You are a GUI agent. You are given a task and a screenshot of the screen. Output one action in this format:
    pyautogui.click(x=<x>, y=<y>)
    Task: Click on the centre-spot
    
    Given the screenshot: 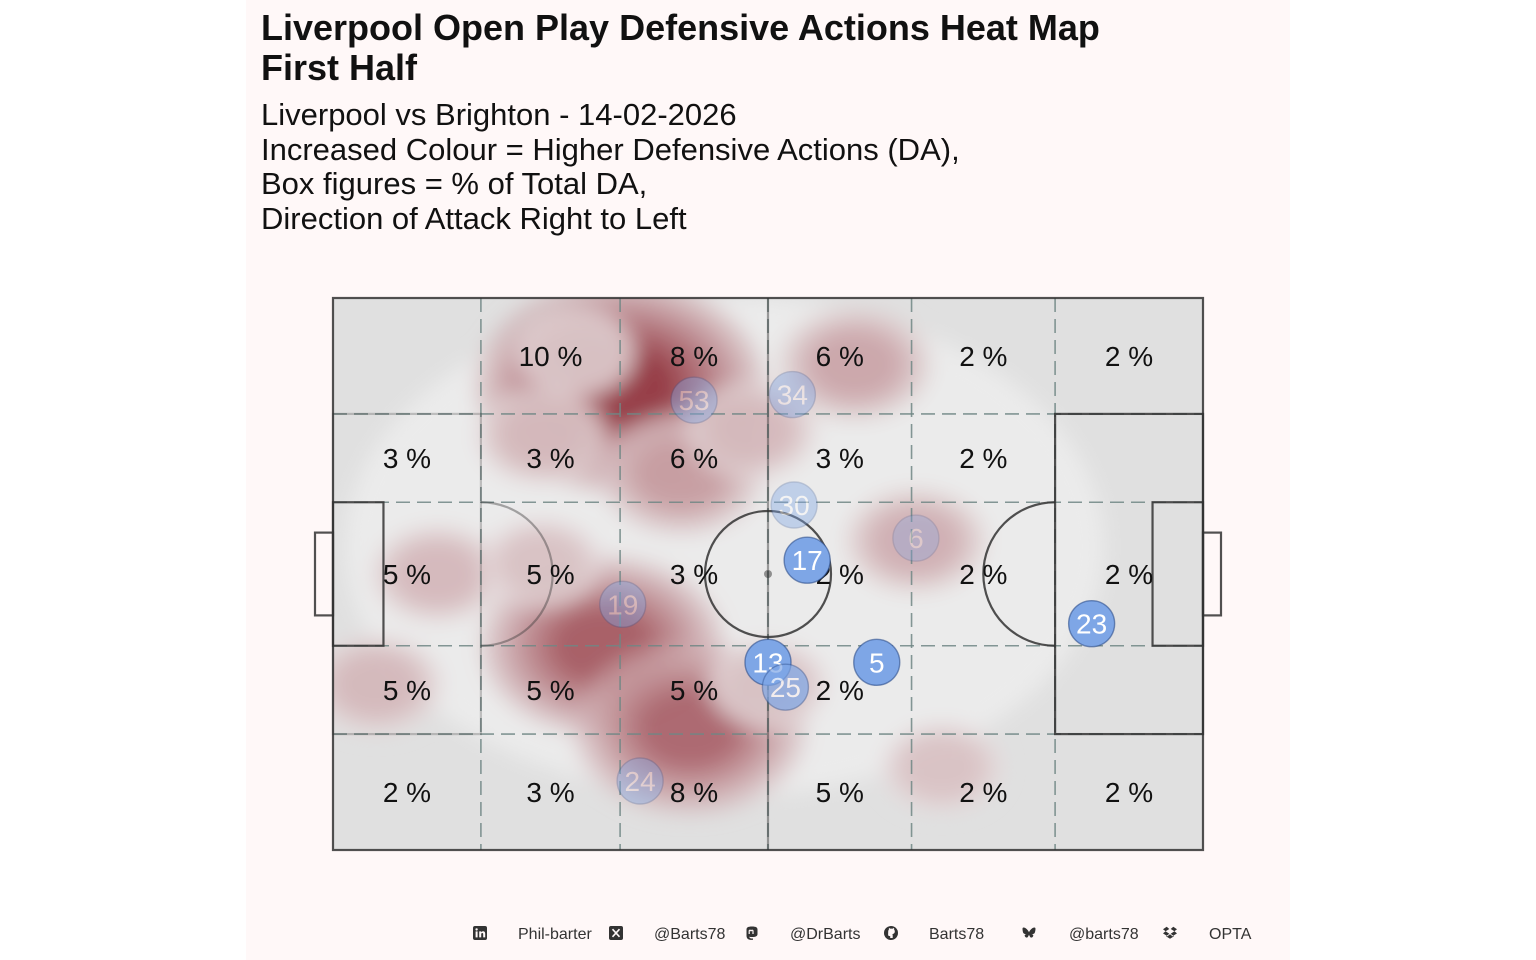 What is the action you would take?
    pyautogui.click(x=768, y=574)
    